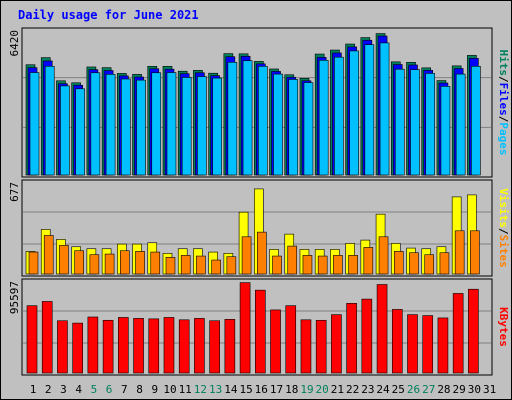  I want to click on x-tick-label-day-16: 16, so click(261, 389).